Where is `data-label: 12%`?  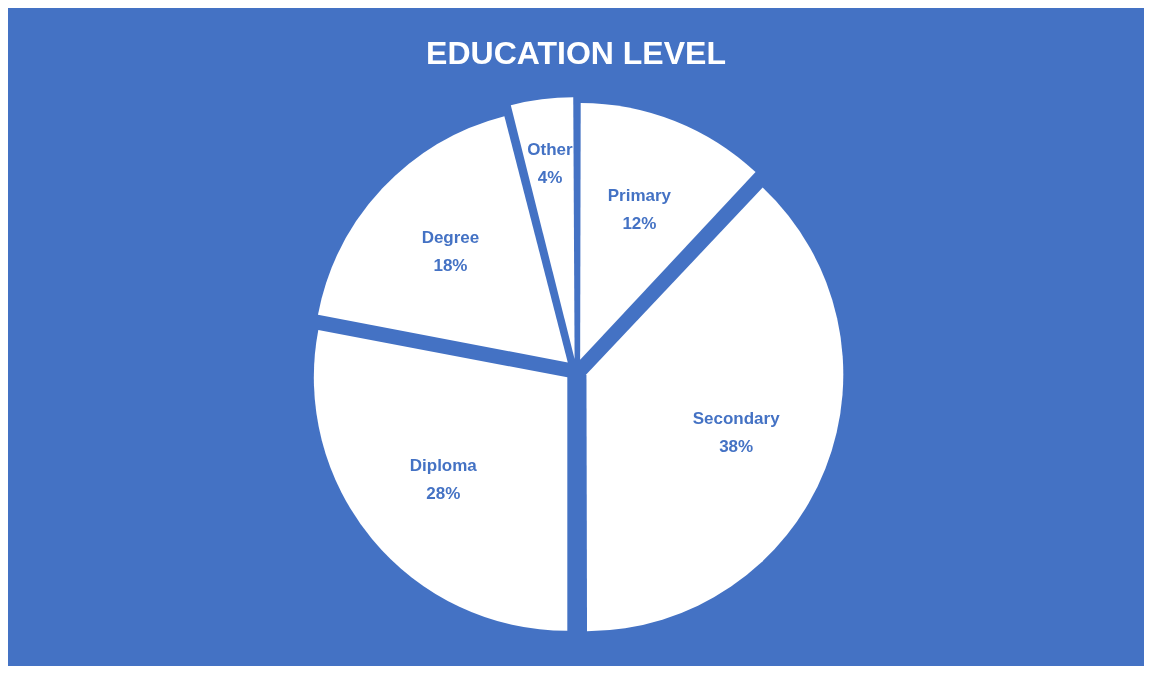
data-label: 12% is located at coordinates (639, 223).